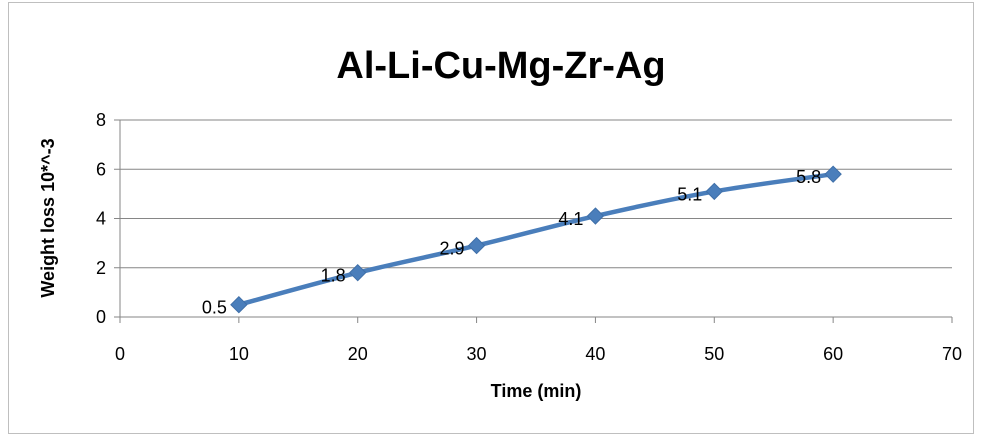 The width and height of the screenshot is (984, 437). What do you see at coordinates (952, 354) in the screenshot?
I see `x-tick-label: 70` at bounding box center [952, 354].